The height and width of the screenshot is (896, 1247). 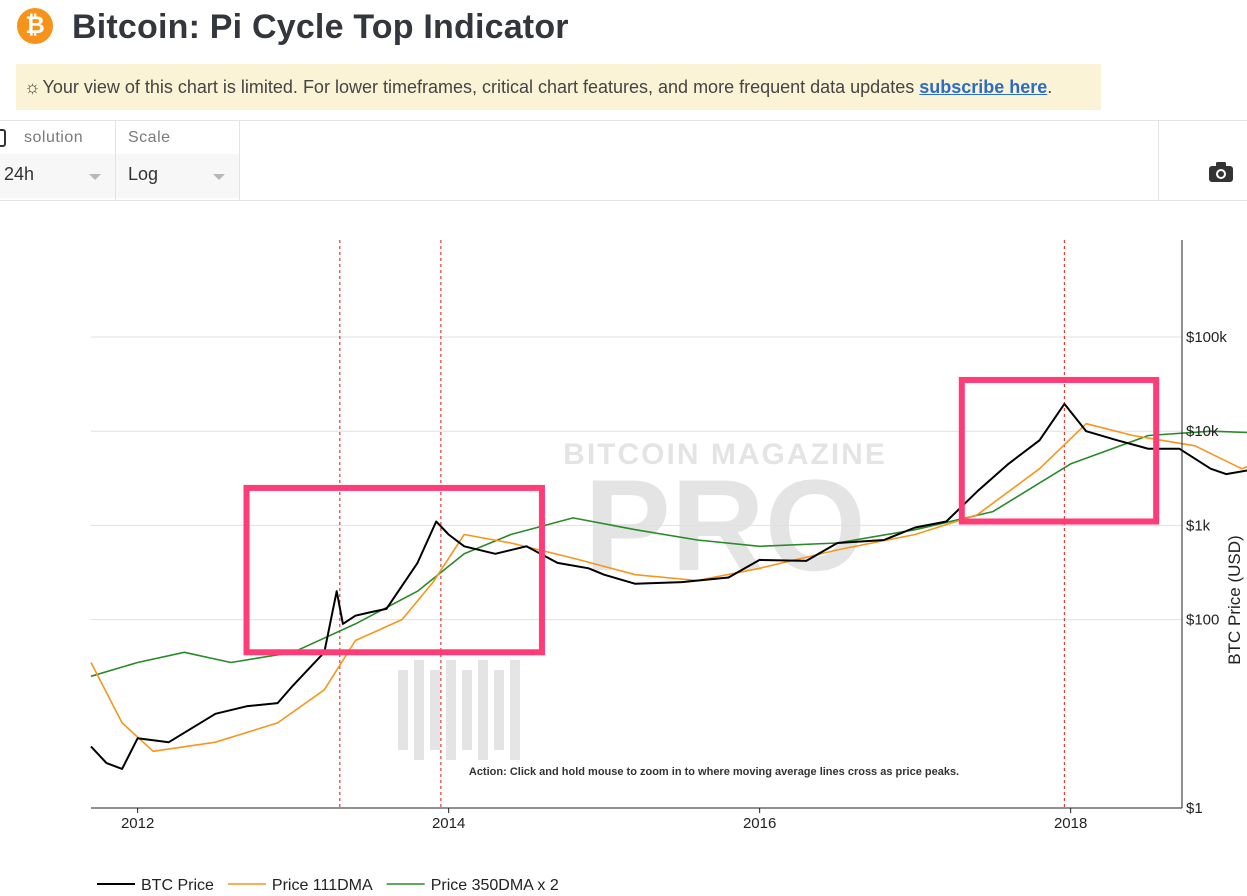 I want to click on sun-icon: ☼, so click(x=32, y=87).